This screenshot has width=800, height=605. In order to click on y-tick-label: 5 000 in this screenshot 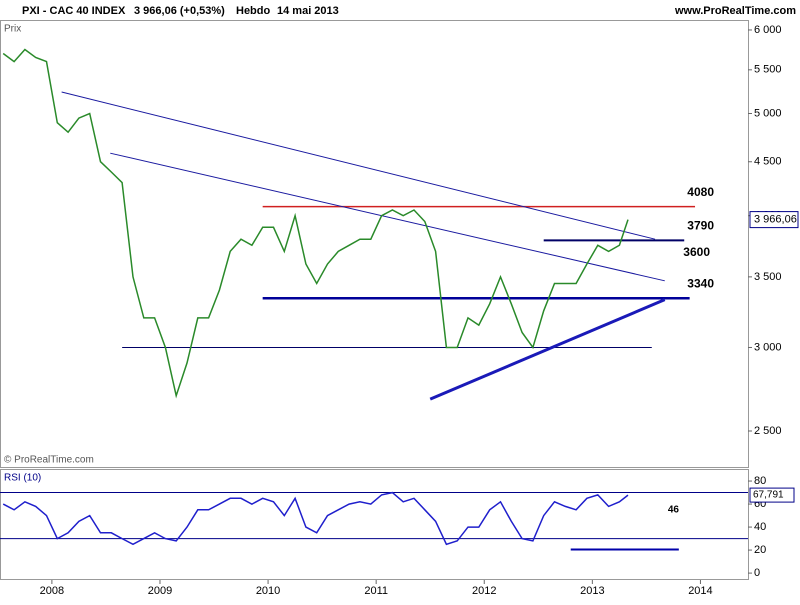, I will do `click(768, 113)`.